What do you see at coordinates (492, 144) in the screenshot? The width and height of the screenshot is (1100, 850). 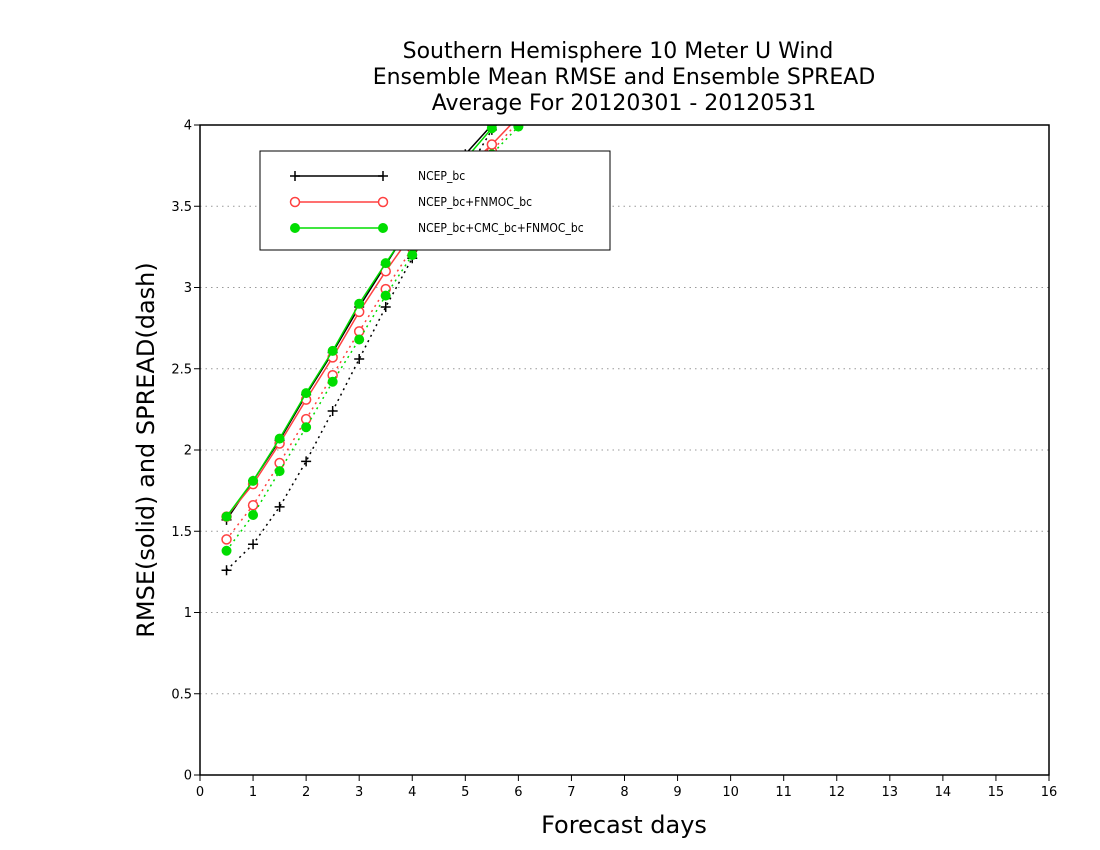 I see `series-1-rmse-point` at bounding box center [492, 144].